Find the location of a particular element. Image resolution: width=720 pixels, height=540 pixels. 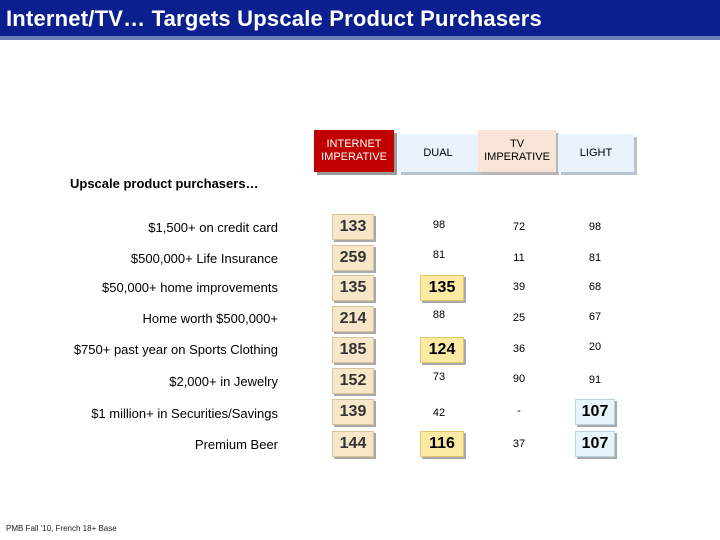

tv-value: 39 is located at coordinates (519, 287).